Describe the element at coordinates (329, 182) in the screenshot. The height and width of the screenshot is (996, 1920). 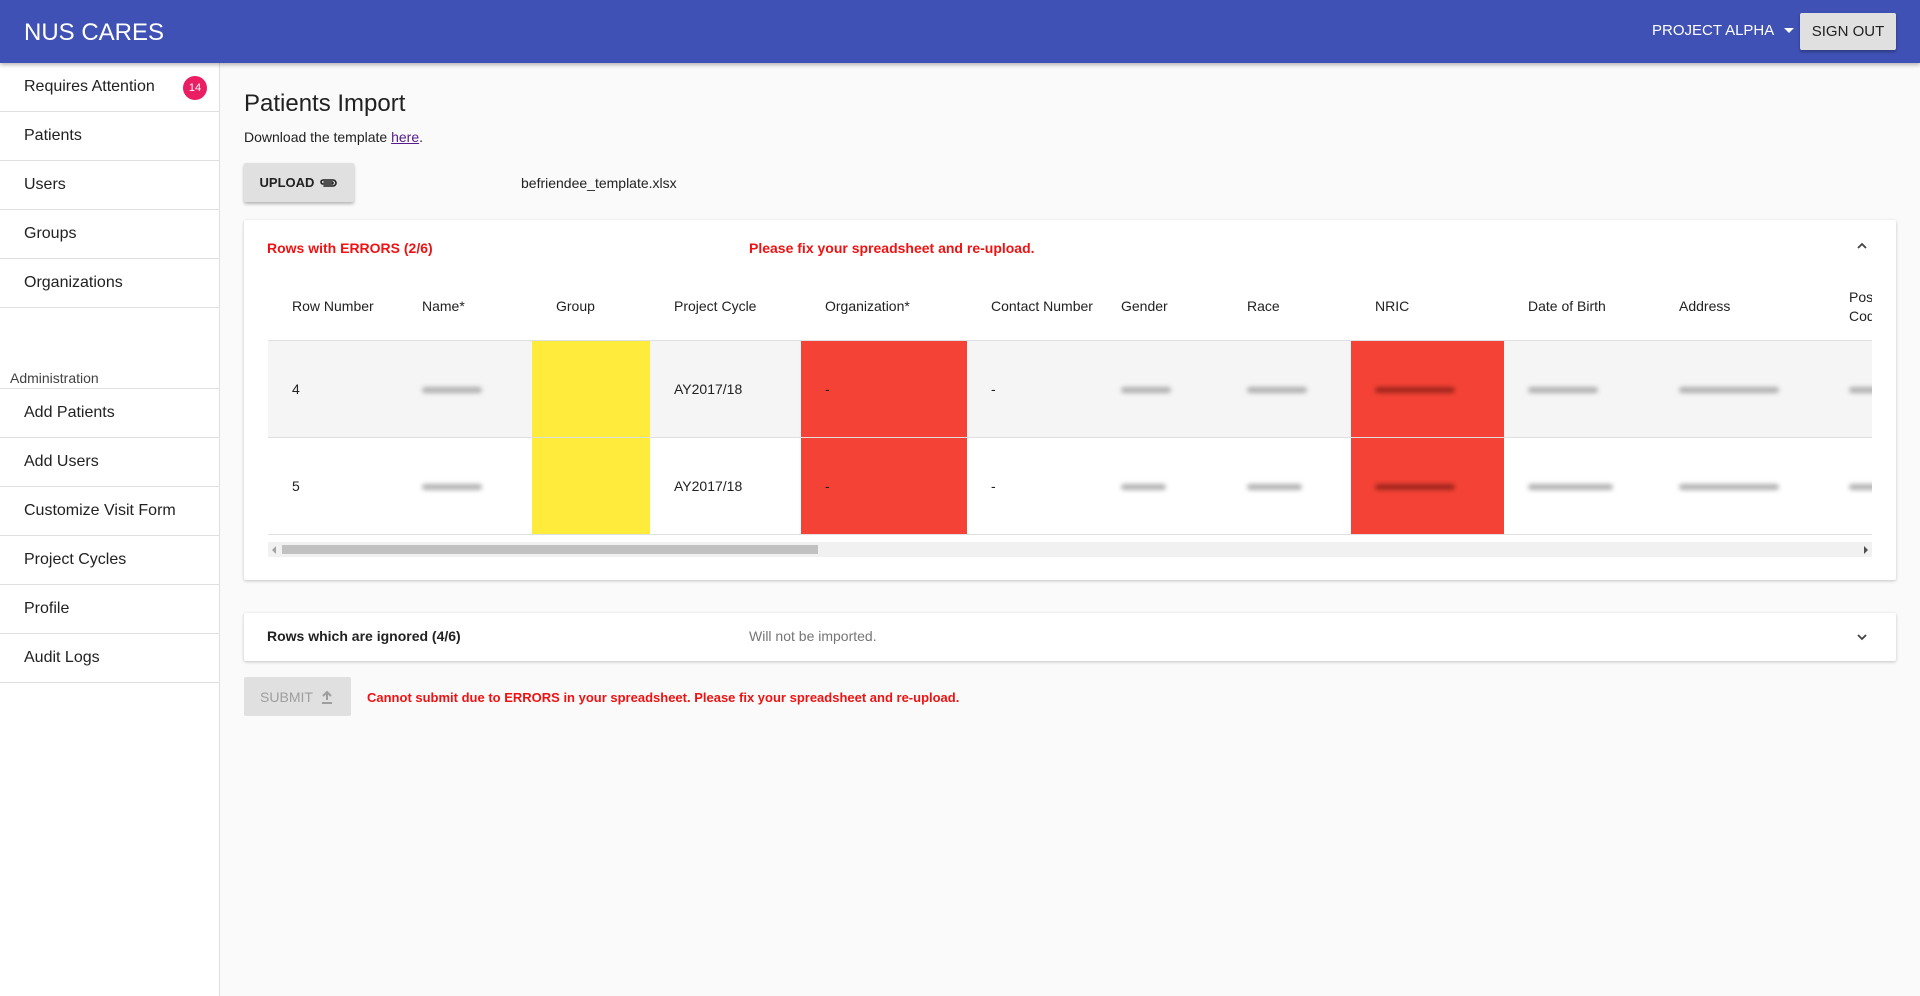
I see `paperclip-icon` at that location.